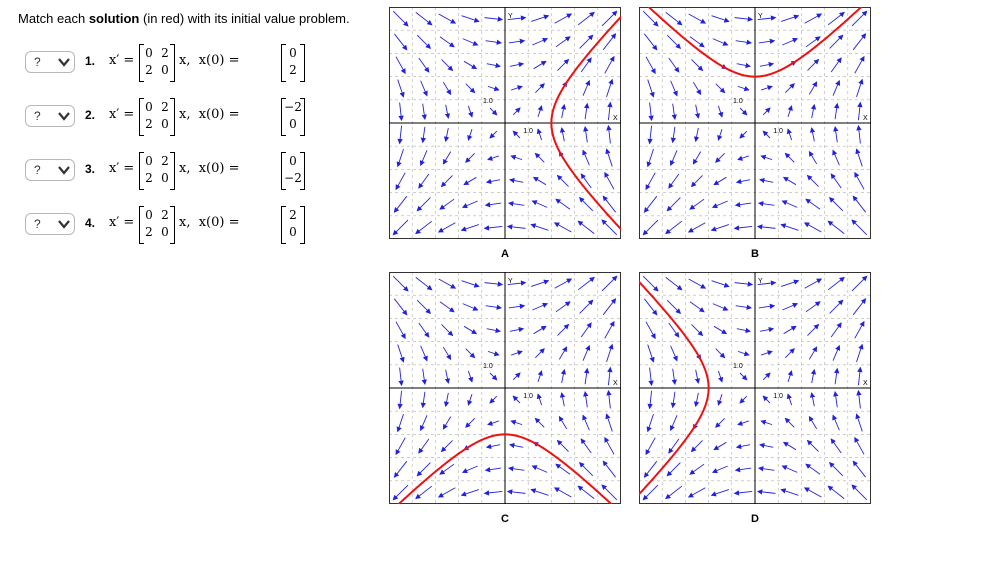  What do you see at coordinates (293, 171) in the screenshot?
I see `initial-vector: 0 −2` at bounding box center [293, 171].